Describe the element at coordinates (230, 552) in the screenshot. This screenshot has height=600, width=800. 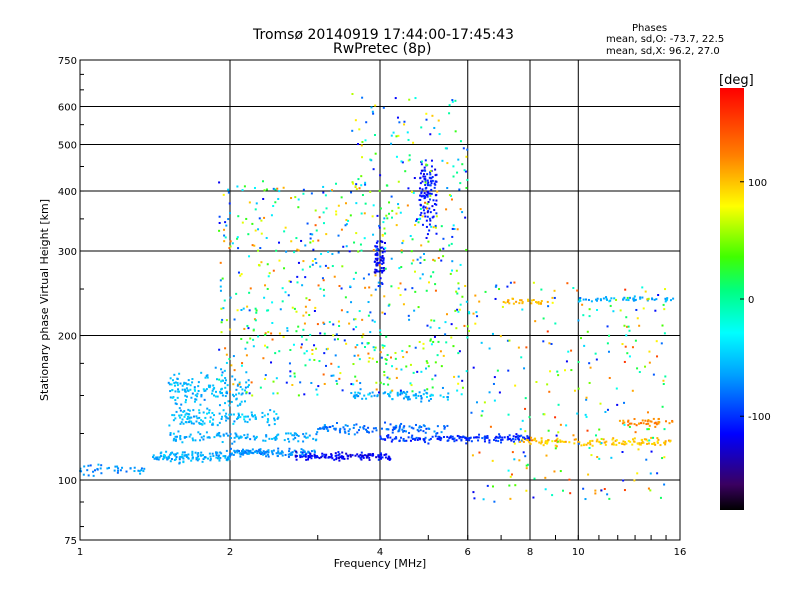
I see `x-tick-label: 2` at that location.